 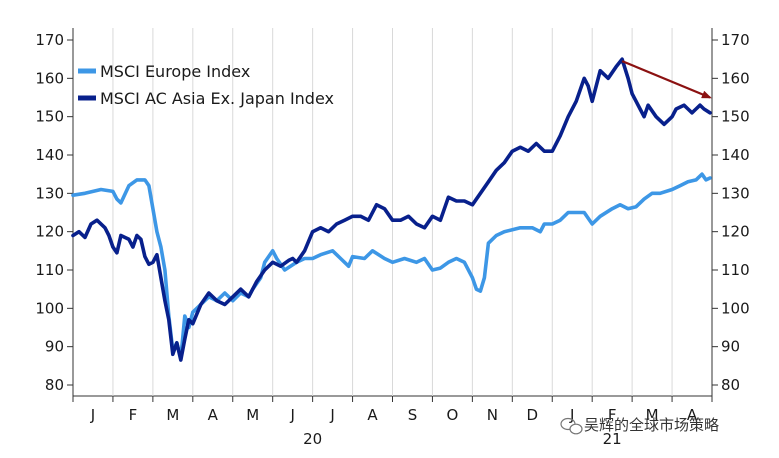 I want to click on wechat-icon, so click(x=571, y=426).